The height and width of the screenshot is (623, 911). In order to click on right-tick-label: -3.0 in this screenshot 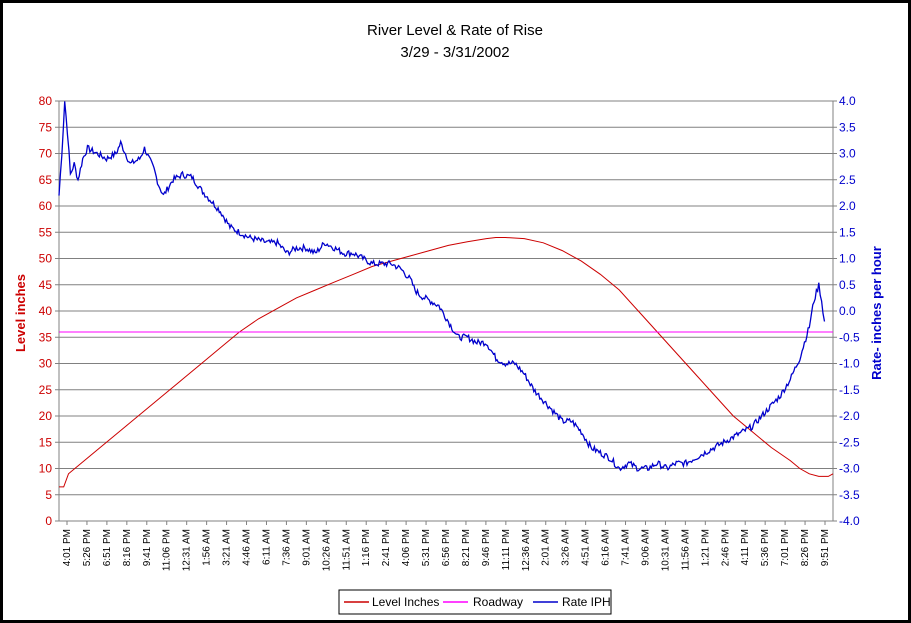, I will do `click(849, 469)`.